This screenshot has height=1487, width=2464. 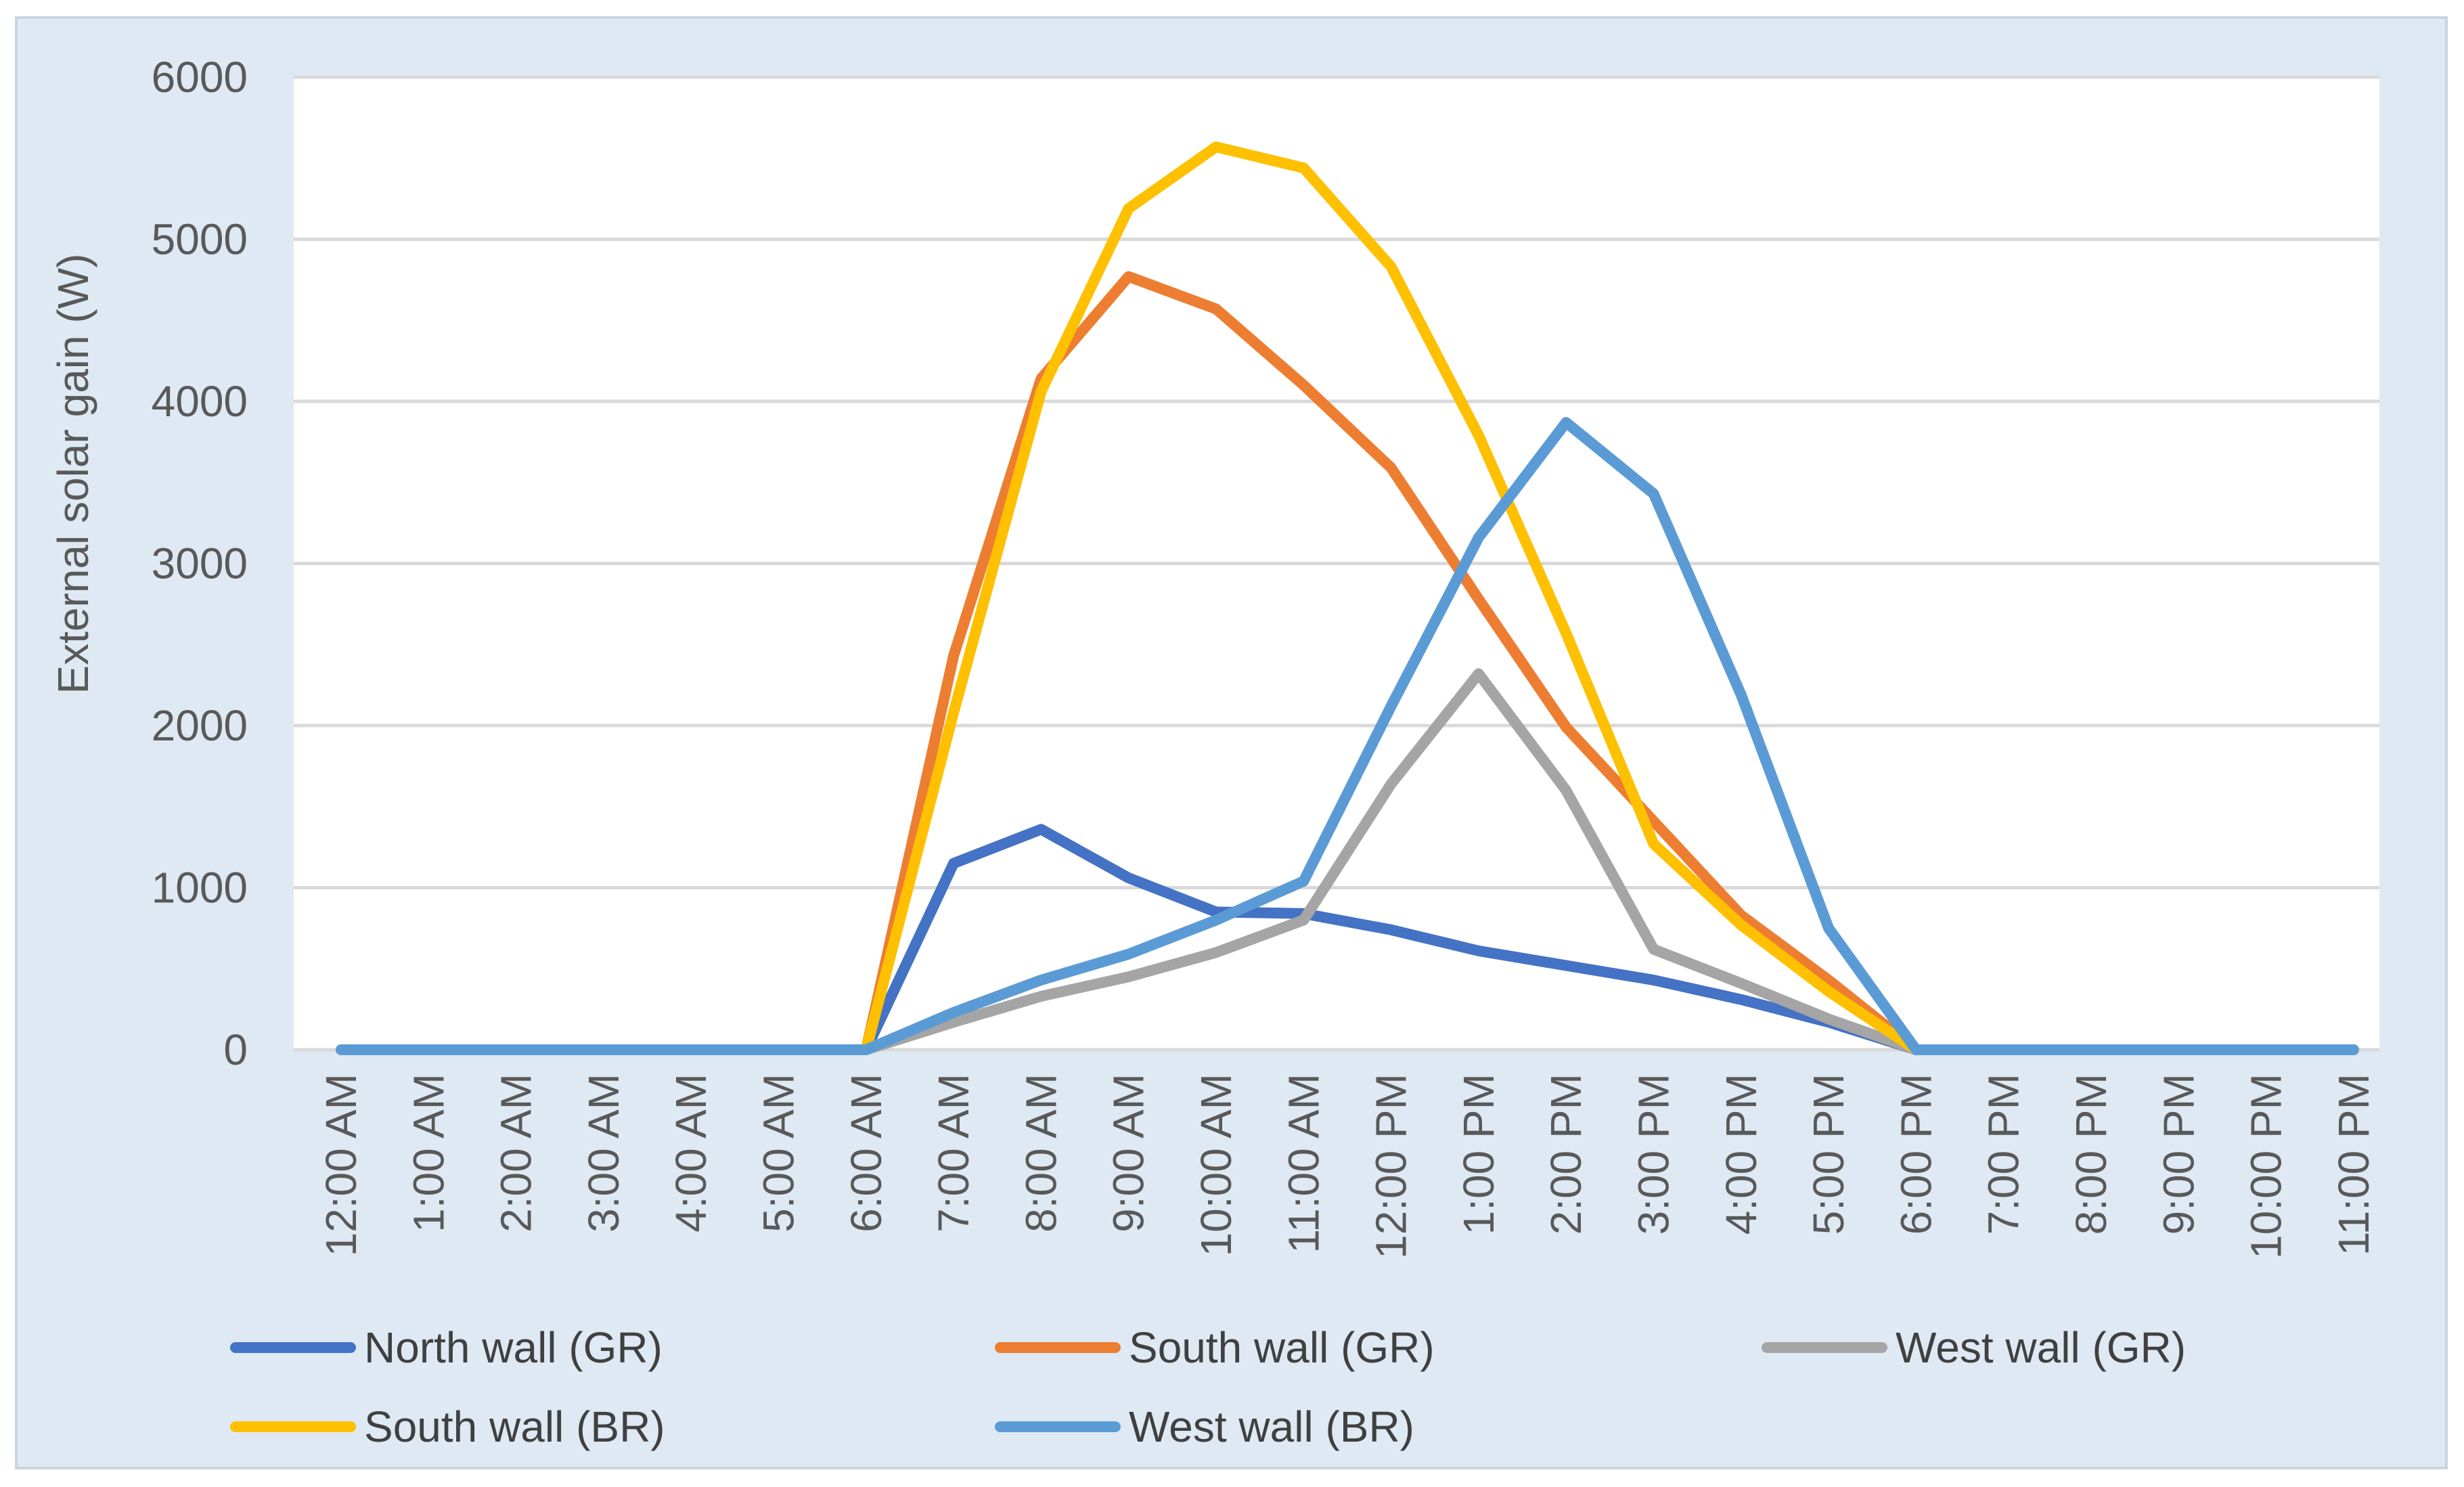 I want to click on x-tick-label: 1:00 AM, so click(x=429, y=1153).